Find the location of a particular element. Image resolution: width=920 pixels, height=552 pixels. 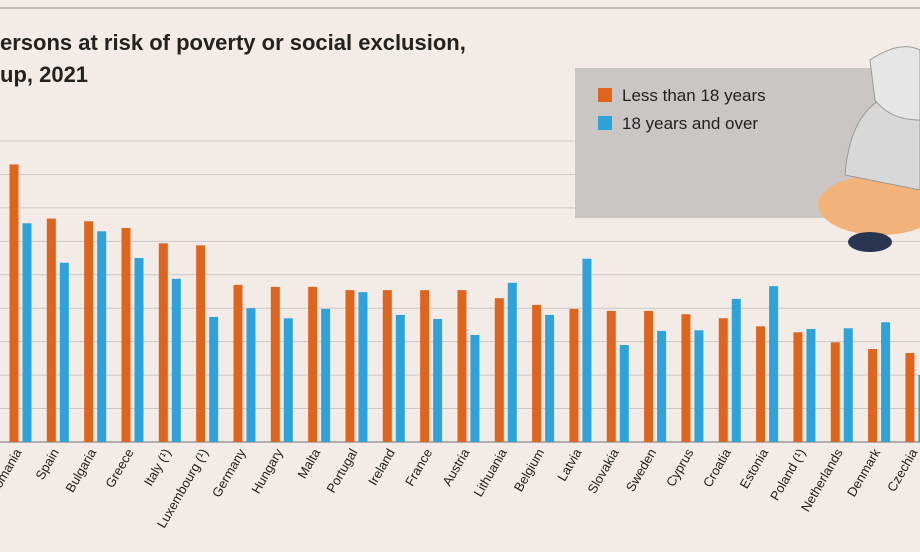

x-tick-label: Poland (¹) is located at coordinates (788, 474).